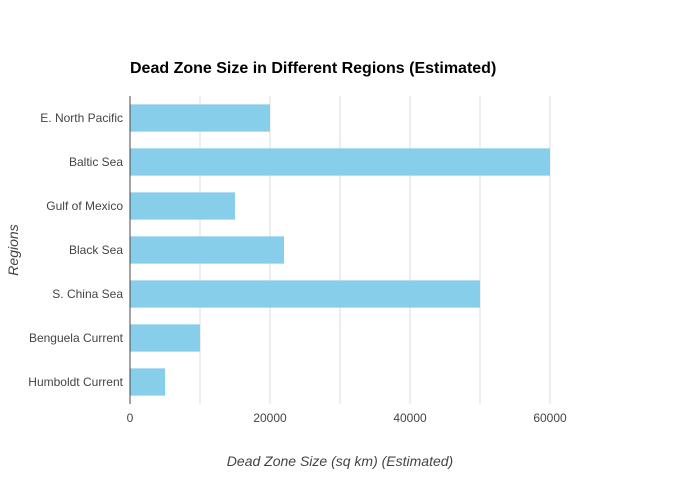 This screenshot has width=680, height=500. Describe the element at coordinates (13, 249) in the screenshot. I see `y-axis-title: Regions` at that location.